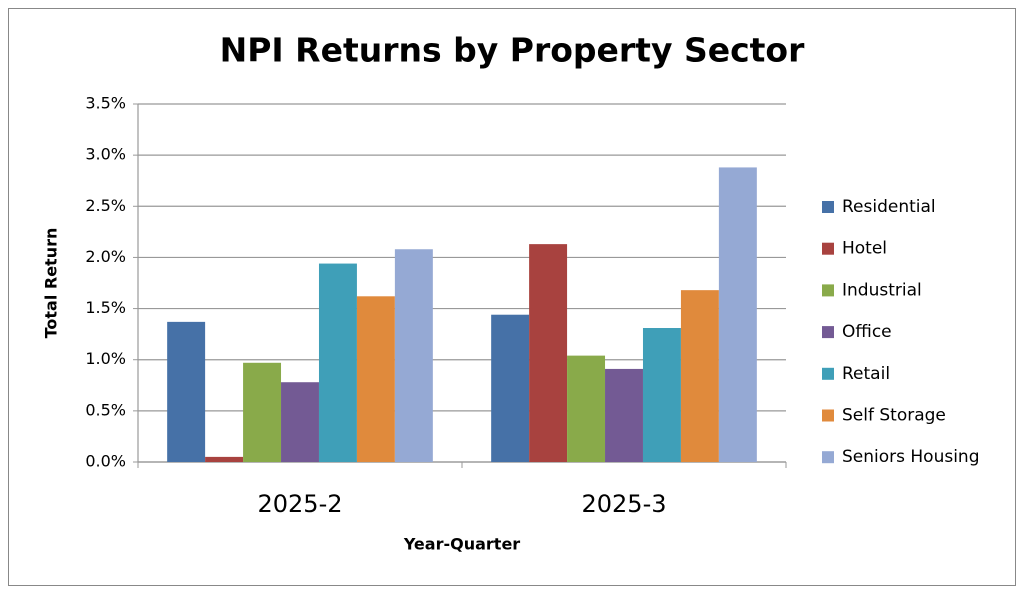 The width and height of the screenshot is (1024, 594). What do you see at coordinates (51, 283) in the screenshot?
I see `y-axis-label: Total Return` at bounding box center [51, 283].